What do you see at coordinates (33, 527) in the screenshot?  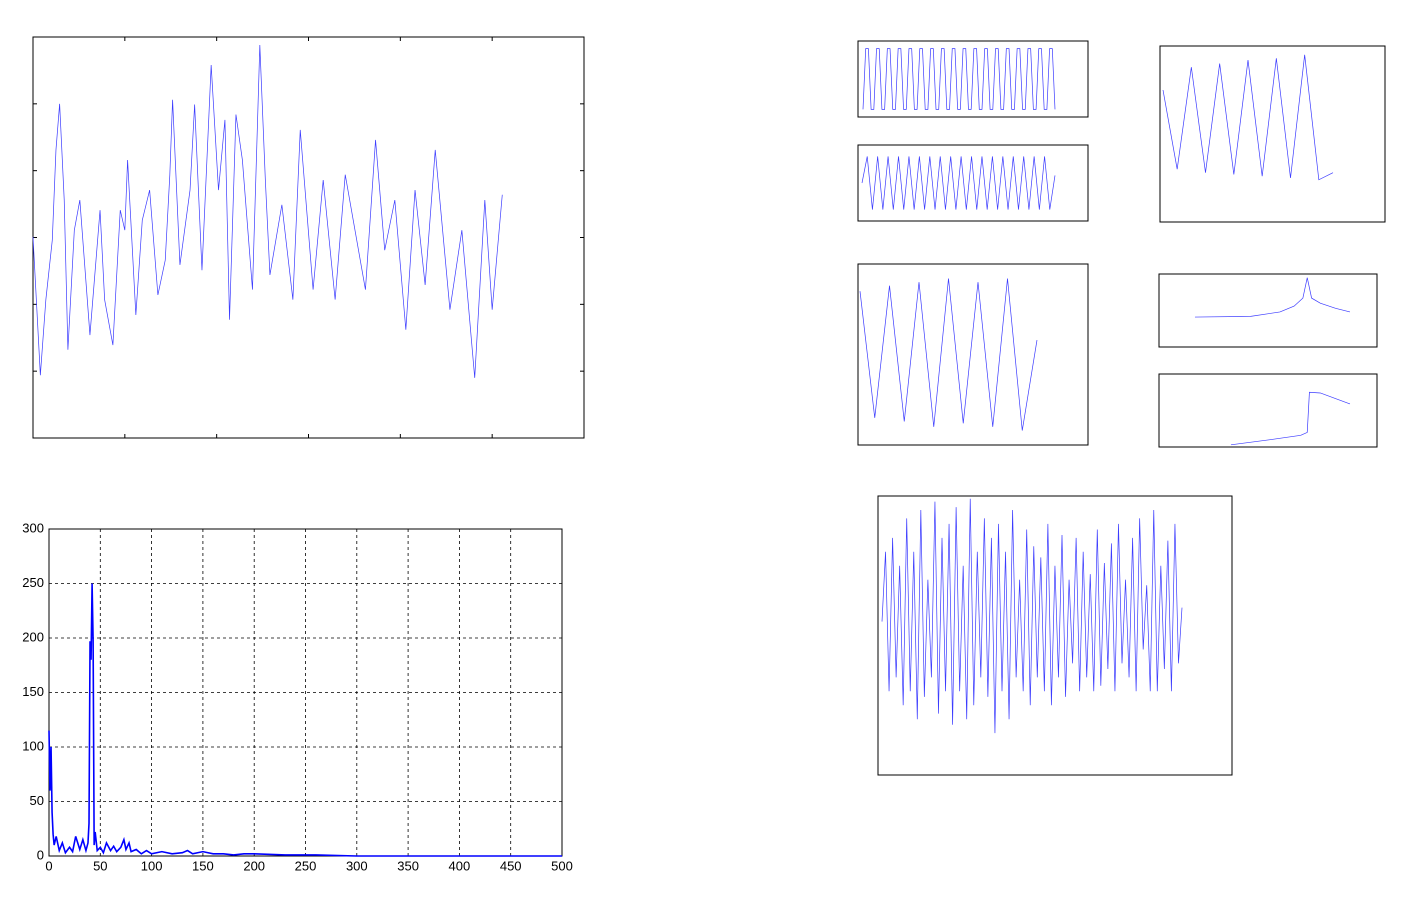 I see `y-tick-label: 300` at bounding box center [33, 527].